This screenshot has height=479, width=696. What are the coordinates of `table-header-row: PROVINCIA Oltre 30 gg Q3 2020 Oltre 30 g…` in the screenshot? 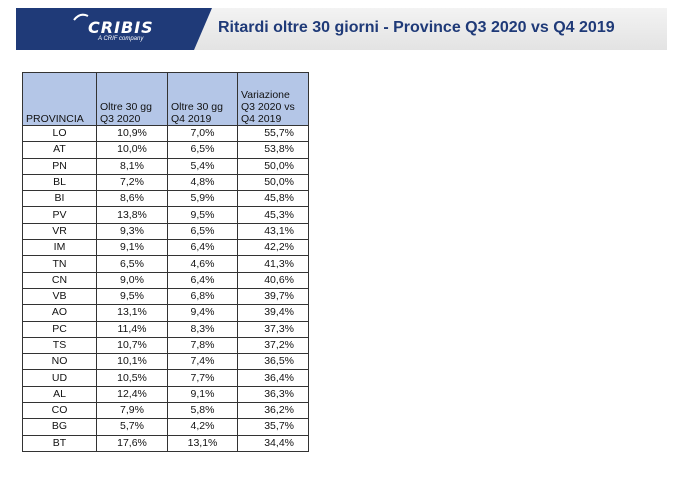 It's located at (165, 99).